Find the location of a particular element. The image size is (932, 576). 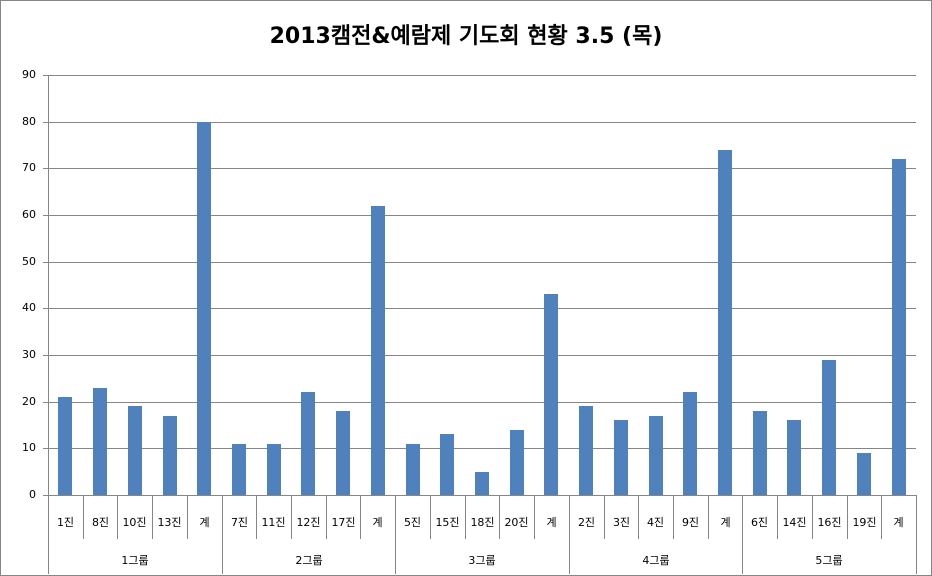

y-tick-label: 60 is located at coordinates (29, 214).